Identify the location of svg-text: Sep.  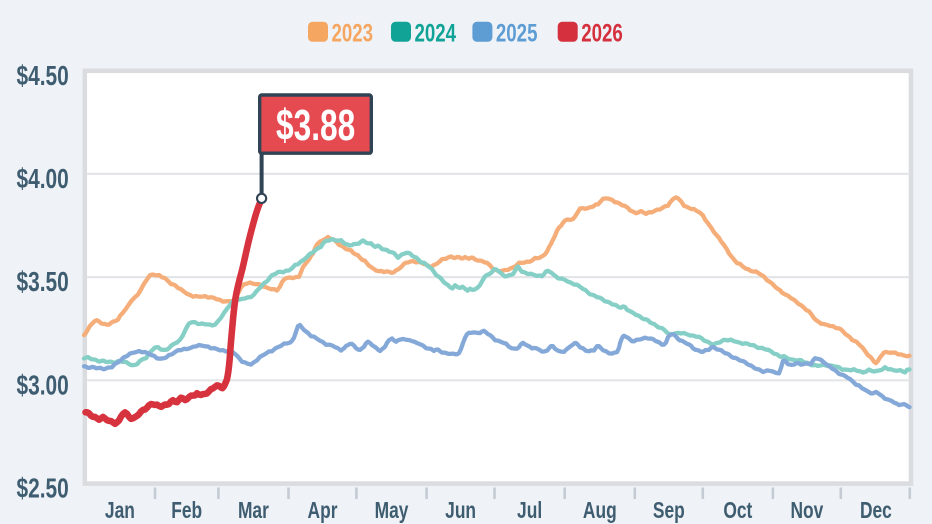
(669, 511).